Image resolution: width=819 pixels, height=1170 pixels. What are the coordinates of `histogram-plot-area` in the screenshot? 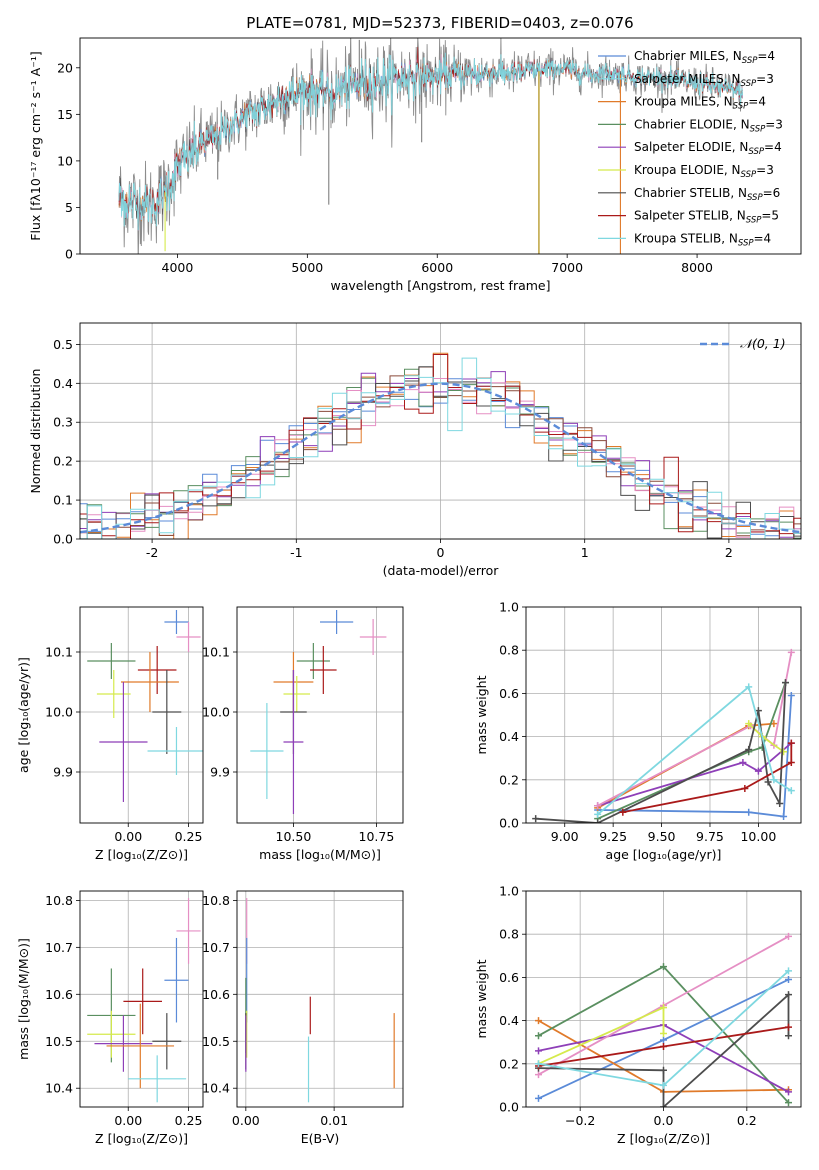 It's located at (440, 445).